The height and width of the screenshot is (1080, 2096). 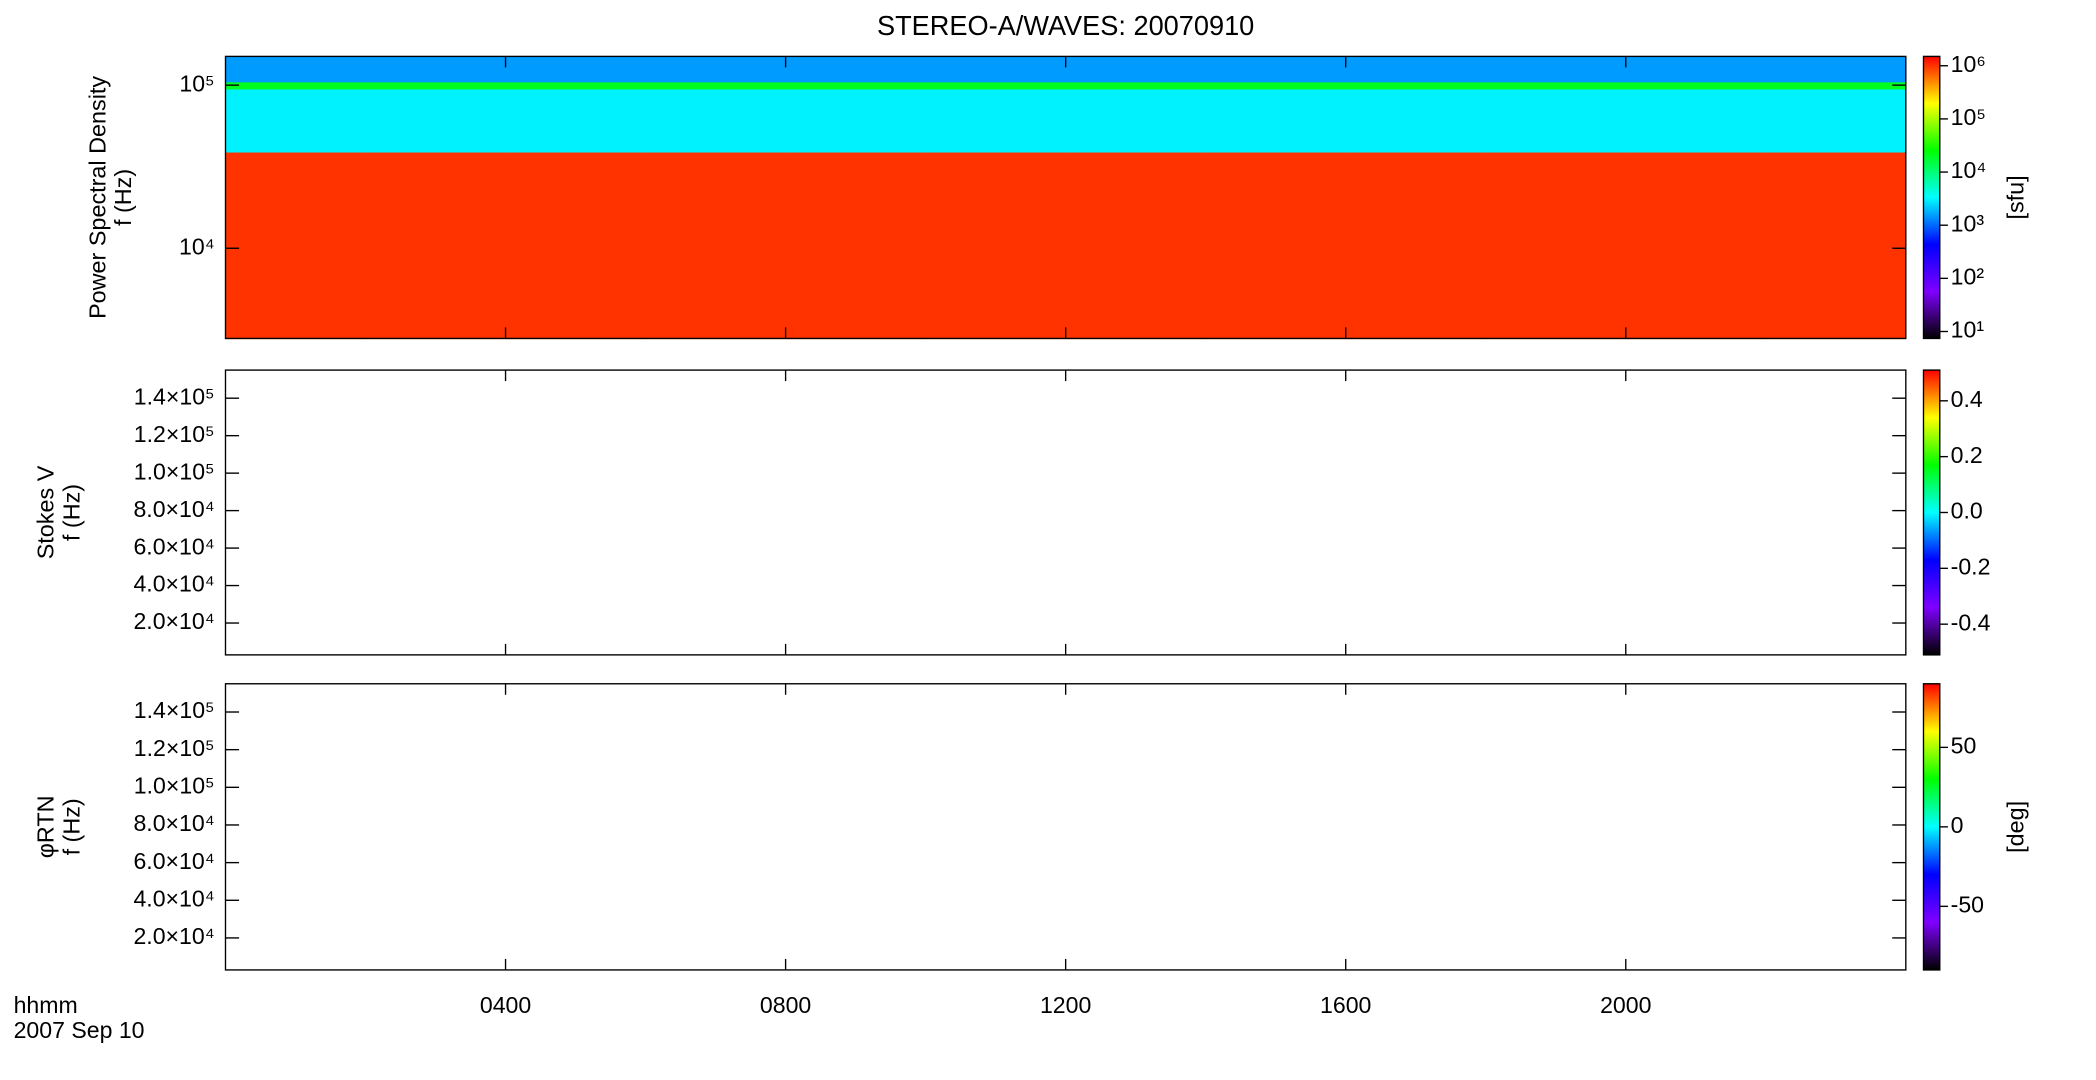 What do you see at coordinates (1968, 117) in the screenshot?
I see `colorbar-tick-label: 10⁵` at bounding box center [1968, 117].